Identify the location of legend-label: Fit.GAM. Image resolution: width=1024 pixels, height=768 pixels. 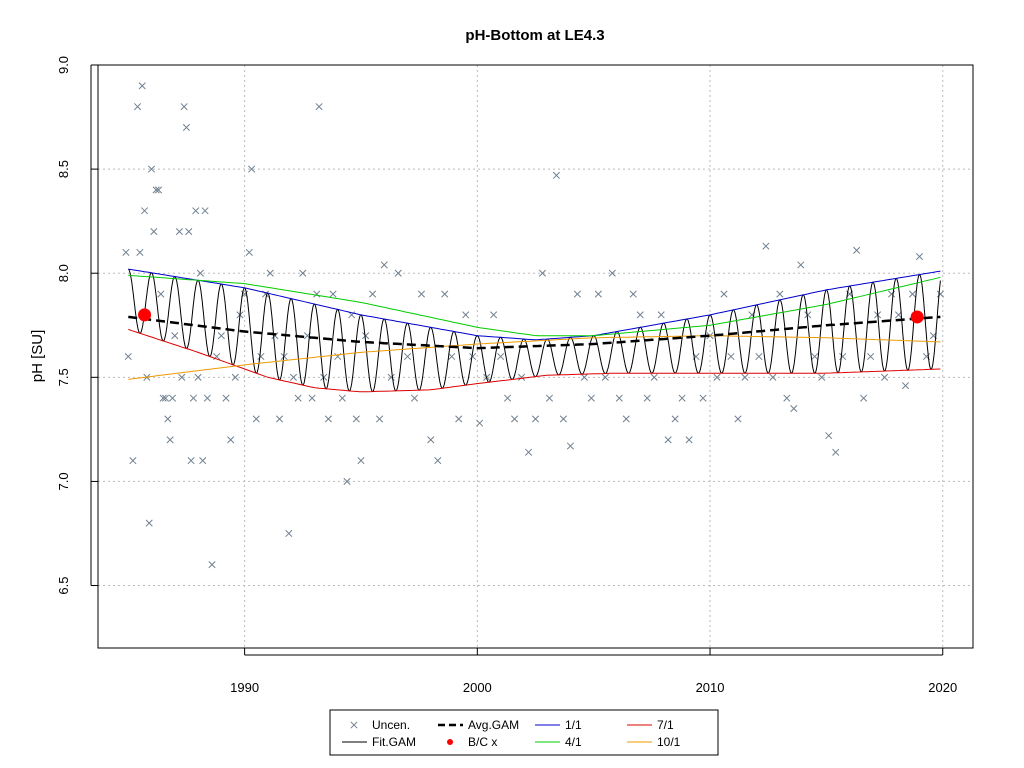
(394, 742).